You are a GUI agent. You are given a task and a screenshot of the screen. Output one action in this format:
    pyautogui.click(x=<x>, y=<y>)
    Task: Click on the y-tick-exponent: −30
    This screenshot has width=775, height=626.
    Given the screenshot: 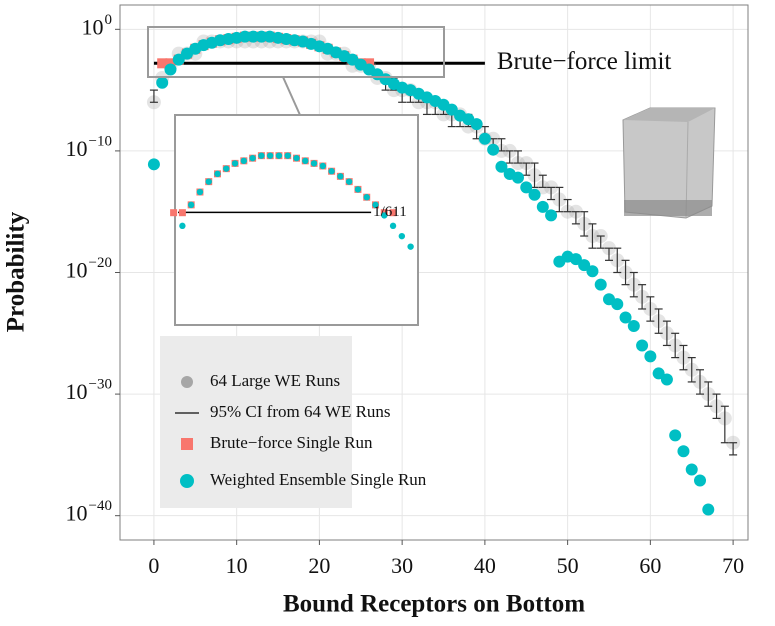 What is the action you would take?
    pyautogui.click(x=100, y=385)
    